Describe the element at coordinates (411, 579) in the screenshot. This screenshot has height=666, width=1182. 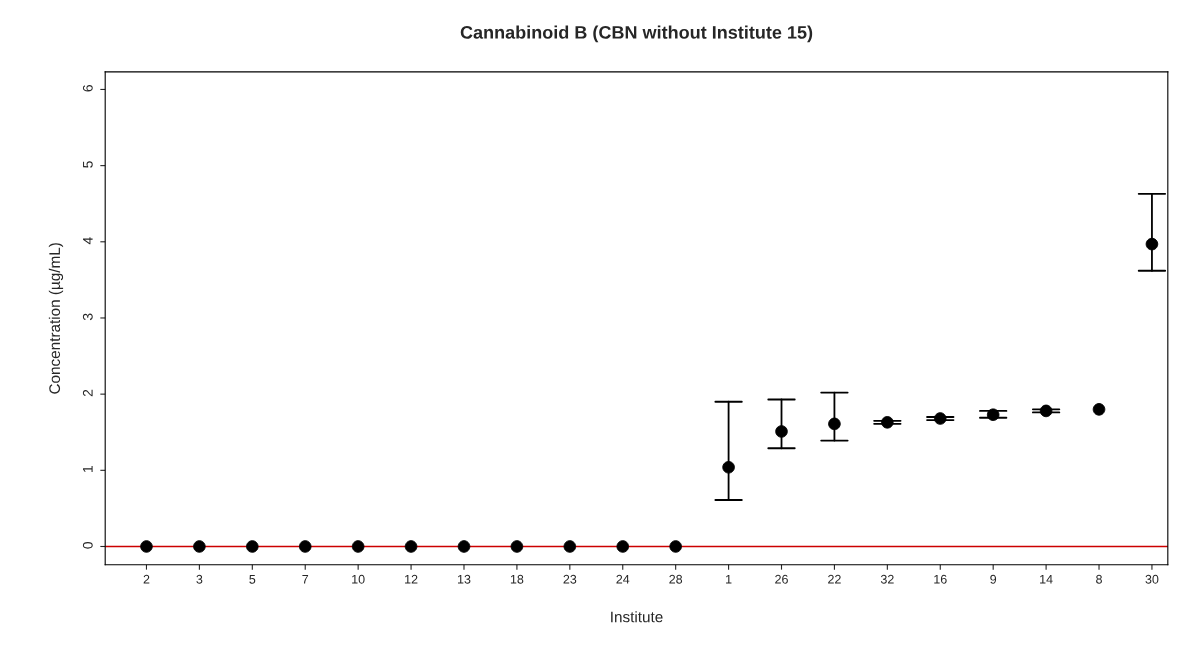
I see `x-tick-label: 12` at that location.